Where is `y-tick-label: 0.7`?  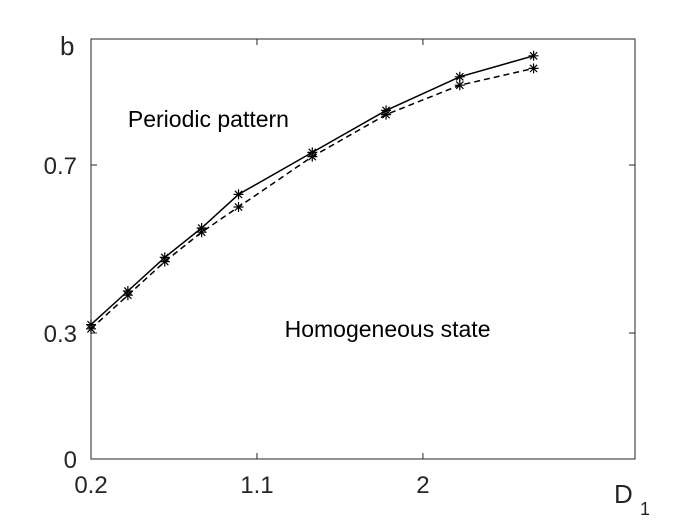
y-tick-label: 0.7 is located at coordinates (60, 166).